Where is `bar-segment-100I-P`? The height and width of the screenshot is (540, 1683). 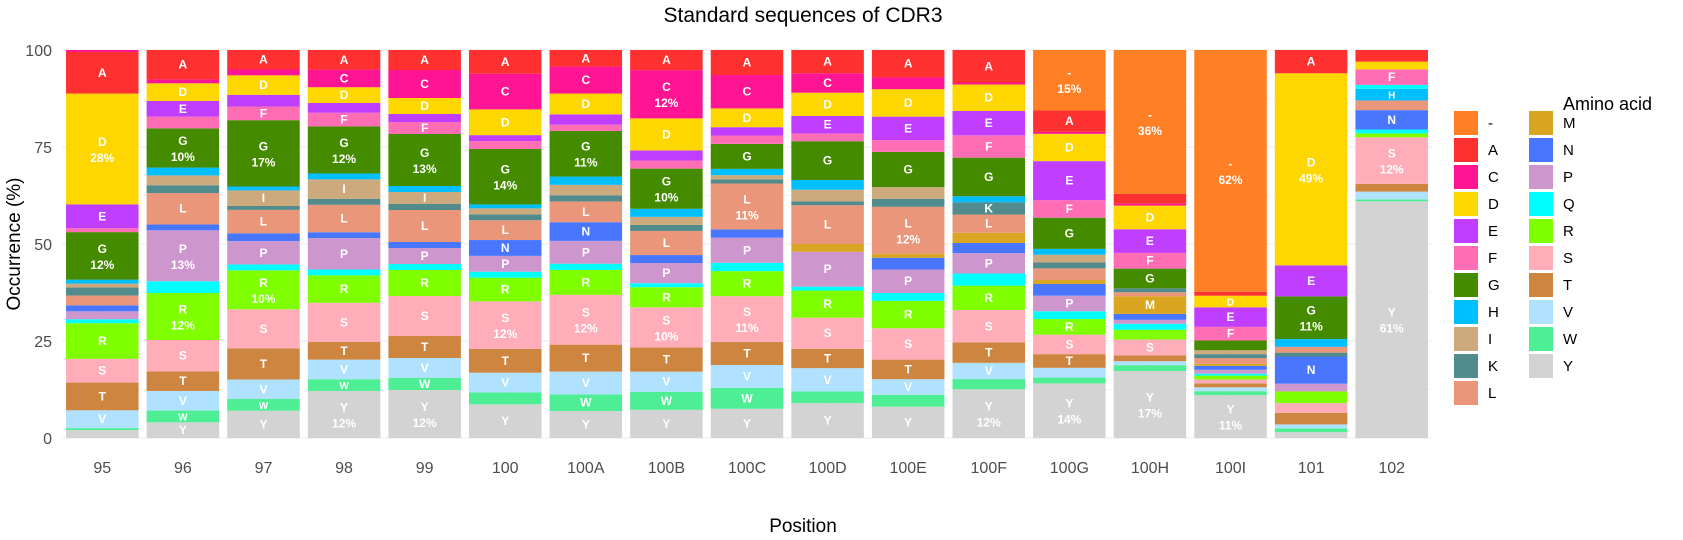 bar-segment-100I-P is located at coordinates (1230, 371).